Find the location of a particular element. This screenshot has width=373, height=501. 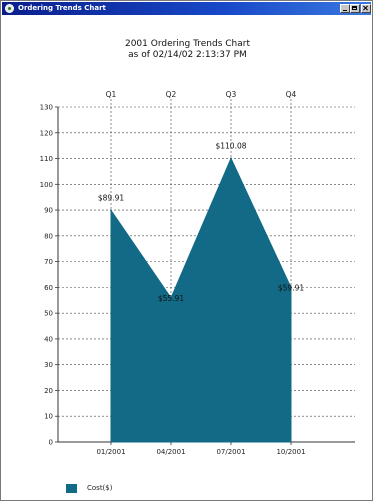

maximize-icon is located at coordinates (355, 8).